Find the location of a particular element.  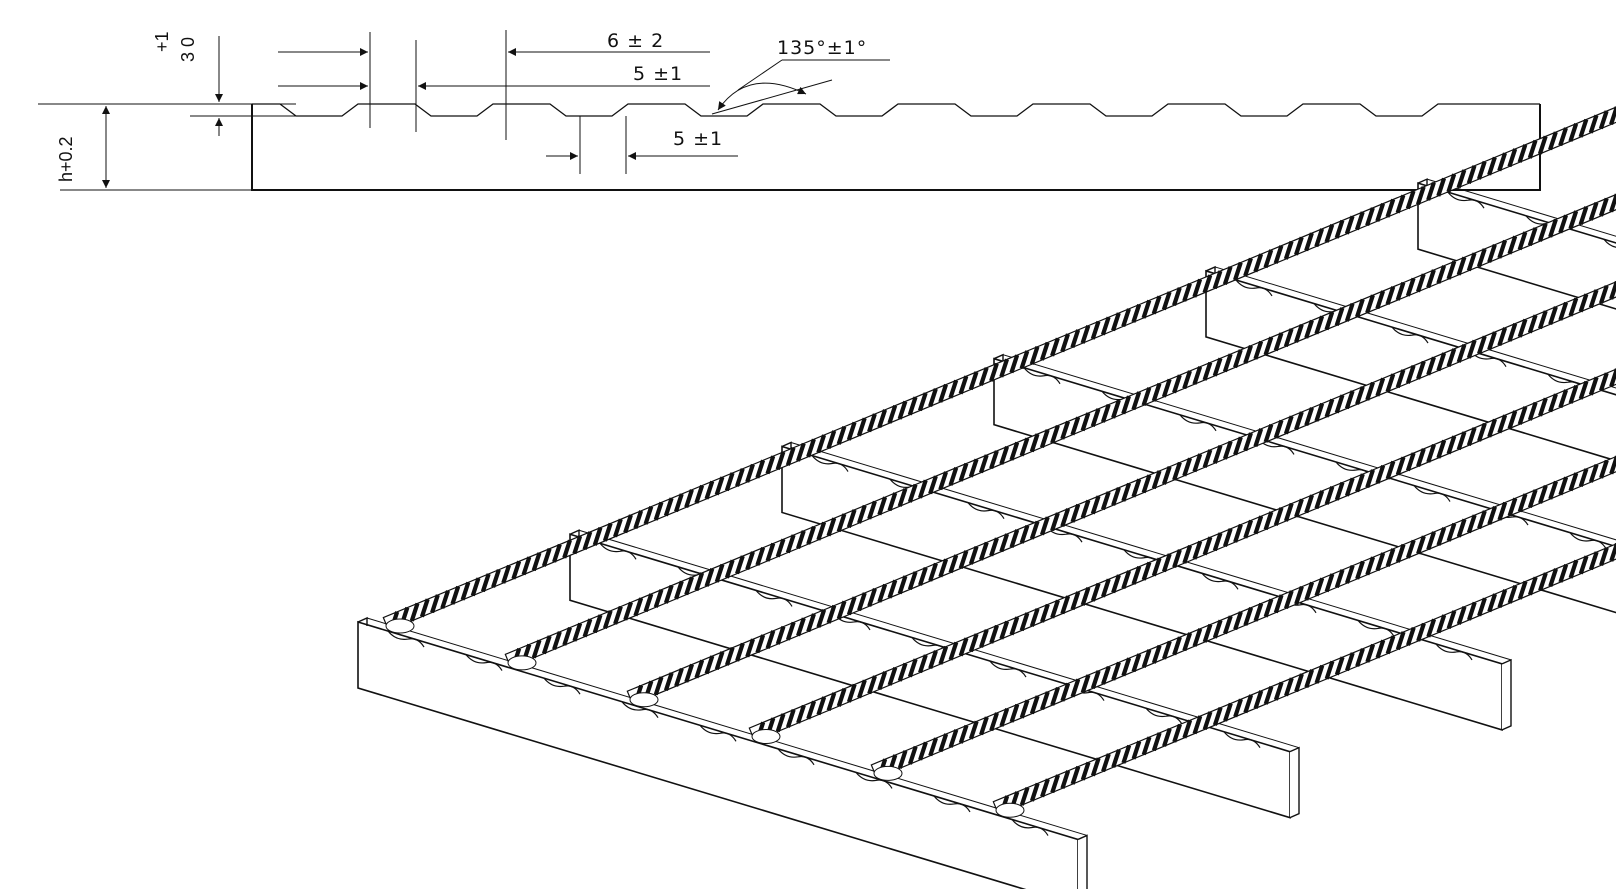

angle-reference-line is located at coordinates (772, 97).